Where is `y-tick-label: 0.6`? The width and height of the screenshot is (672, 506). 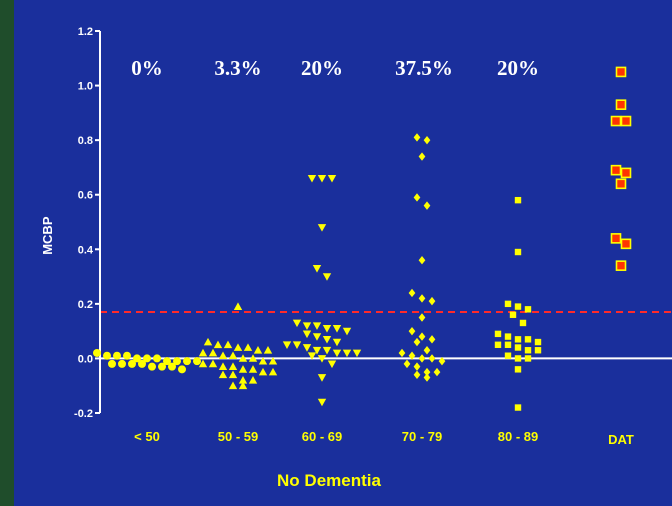
y-tick-label: 0.6 is located at coordinates (85, 196).